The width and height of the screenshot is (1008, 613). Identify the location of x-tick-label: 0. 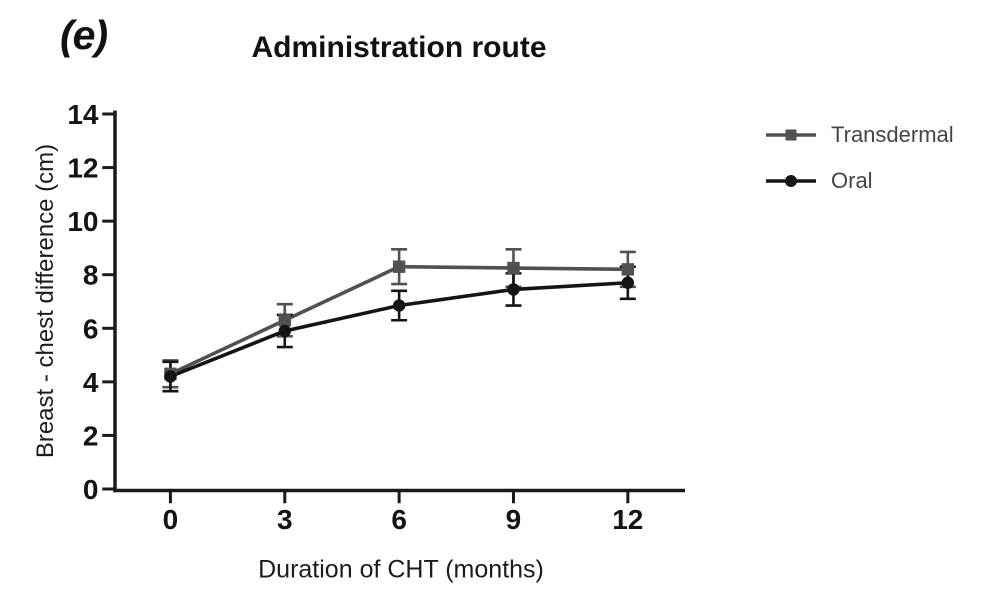
(171, 519).